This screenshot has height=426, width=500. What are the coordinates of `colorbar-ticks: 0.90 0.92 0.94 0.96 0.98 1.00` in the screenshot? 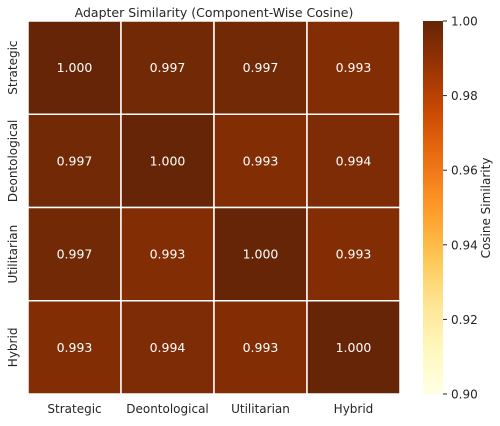 It's located at (460, 208).